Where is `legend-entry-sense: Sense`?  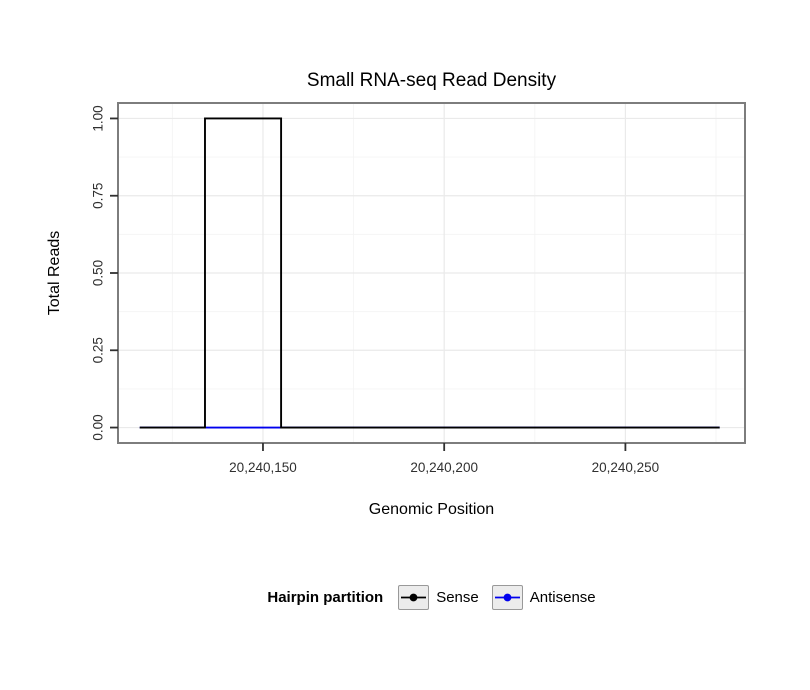 legend-entry-sense: Sense is located at coordinates (438, 597).